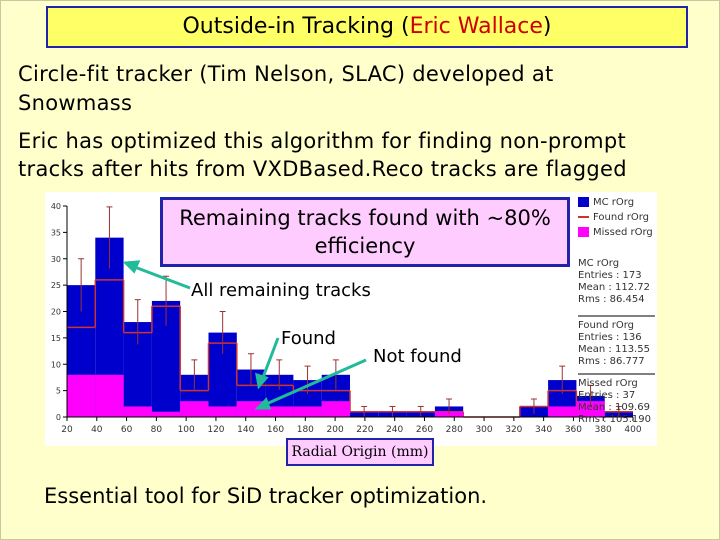 The height and width of the screenshot is (540, 720). Describe the element at coordinates (56, 259) in the screenshot. I see `y-tick-label: 30` at that location.